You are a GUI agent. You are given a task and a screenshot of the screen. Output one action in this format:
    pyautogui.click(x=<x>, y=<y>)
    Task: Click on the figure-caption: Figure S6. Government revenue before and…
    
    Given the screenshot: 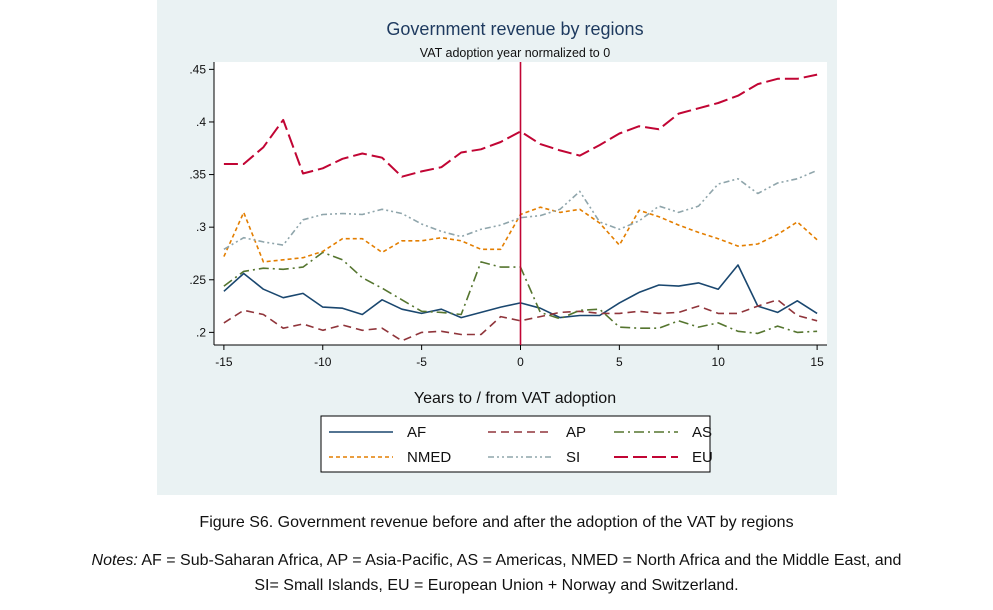 What is the action you would take?
    pyautogui.click(x=496, y=522)
    